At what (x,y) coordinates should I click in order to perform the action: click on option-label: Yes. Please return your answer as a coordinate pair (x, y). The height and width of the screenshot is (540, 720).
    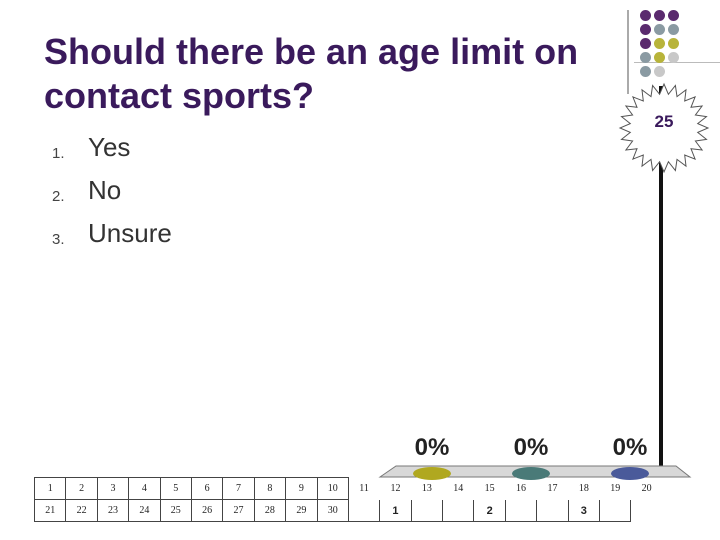
    Looking at the image, I should click on (109, 147).